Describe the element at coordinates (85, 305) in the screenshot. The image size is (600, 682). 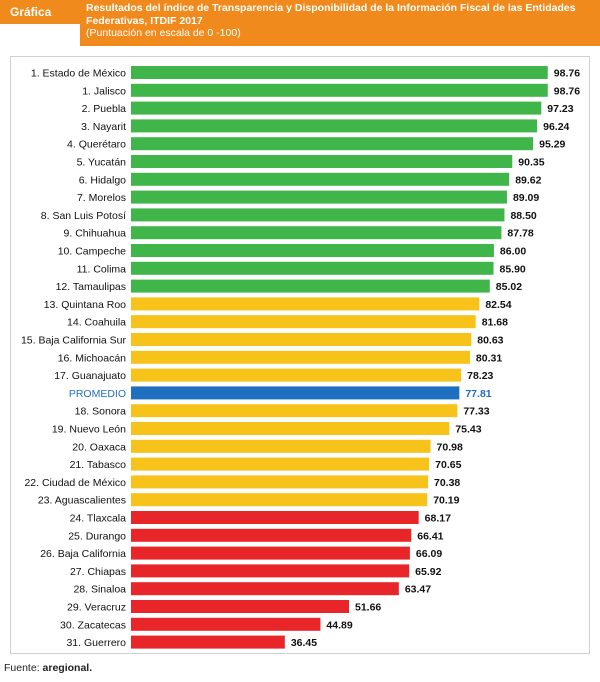
I see `category-label: 13. Quintana Roo` at that location.